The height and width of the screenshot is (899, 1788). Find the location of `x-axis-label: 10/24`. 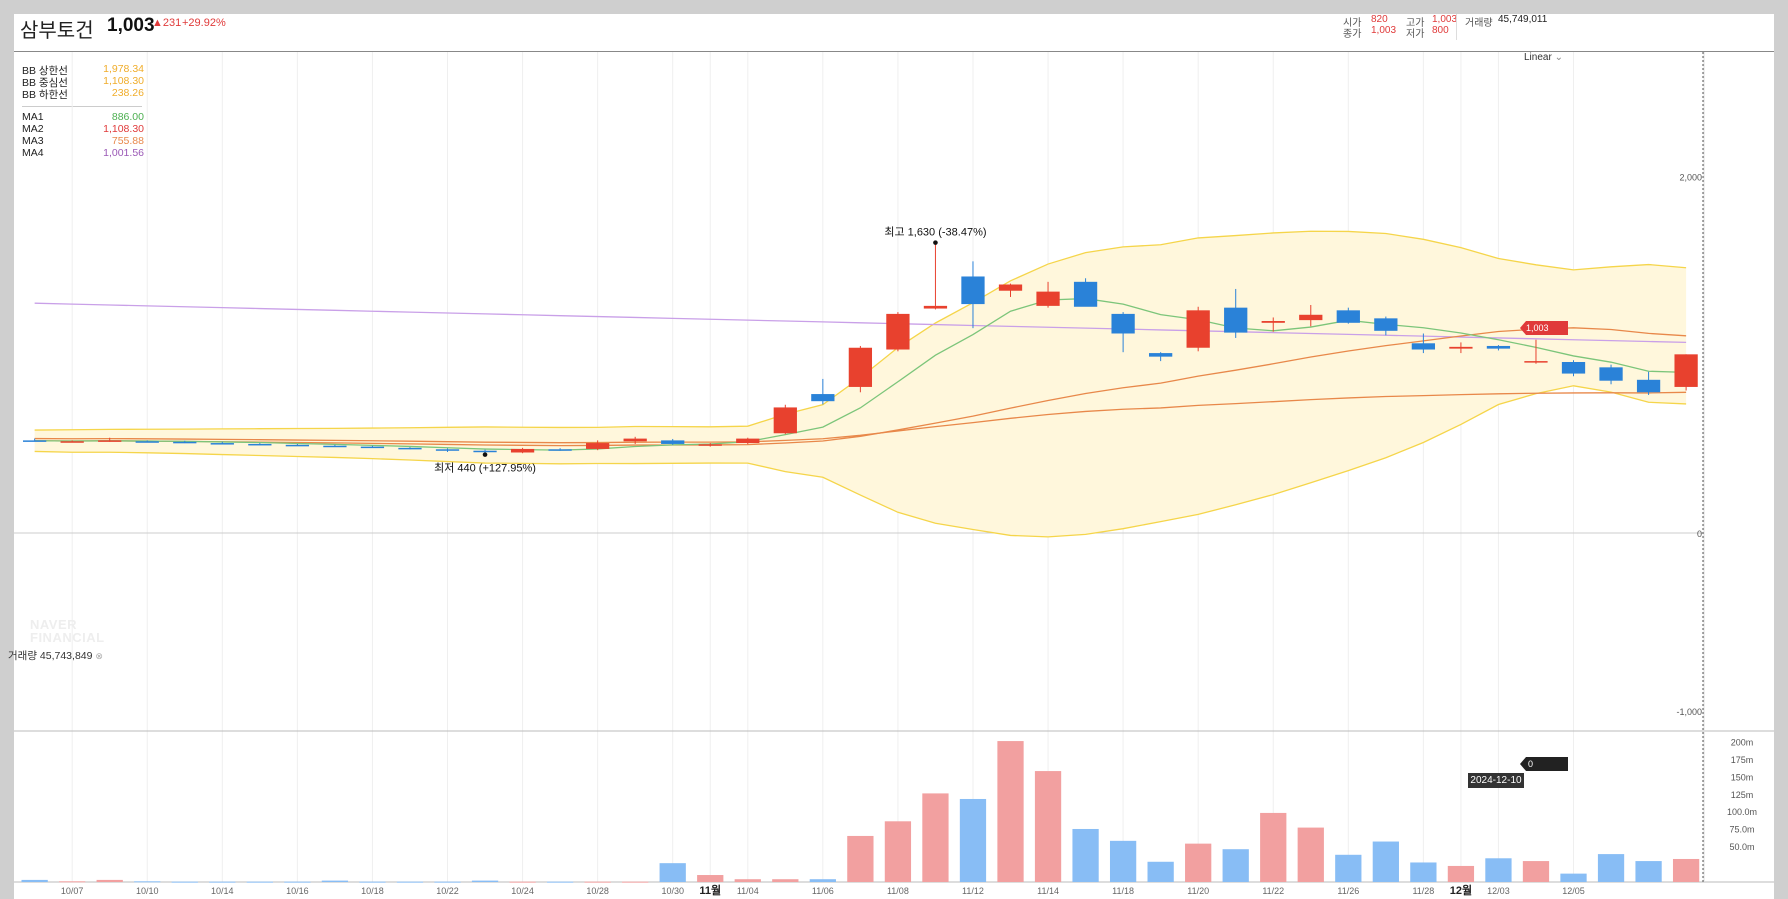

x-axis-label: 10/24 is located at coordinates (522, 891).